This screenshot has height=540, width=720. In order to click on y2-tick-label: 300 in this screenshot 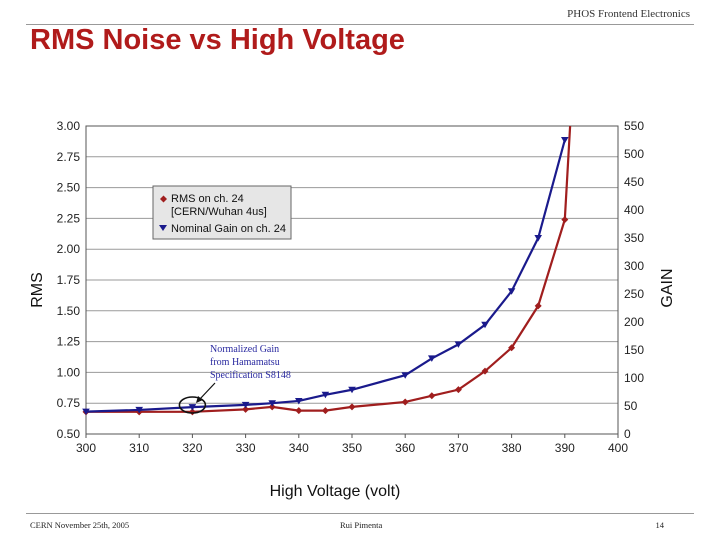, I will do `click(634, 266)`.